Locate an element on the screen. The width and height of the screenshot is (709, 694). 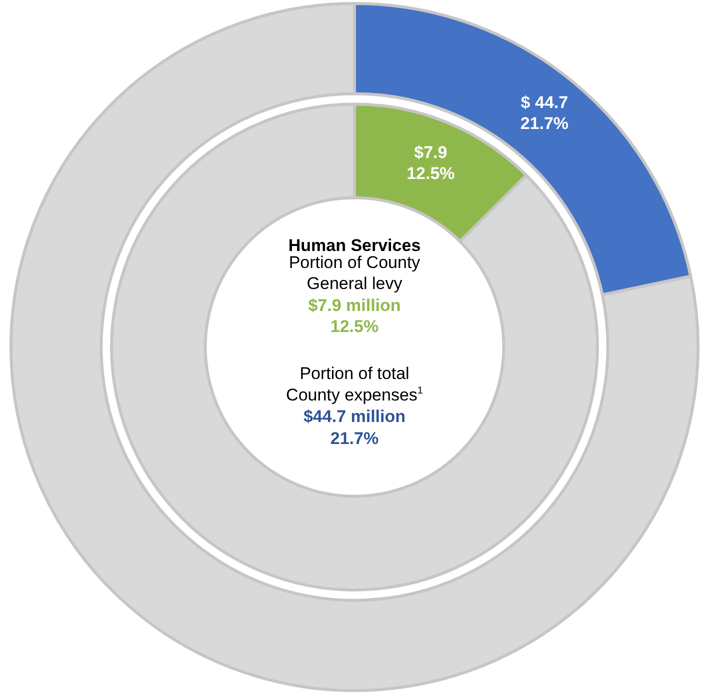
text: $44.7 million is located at coordinates (354, 416).